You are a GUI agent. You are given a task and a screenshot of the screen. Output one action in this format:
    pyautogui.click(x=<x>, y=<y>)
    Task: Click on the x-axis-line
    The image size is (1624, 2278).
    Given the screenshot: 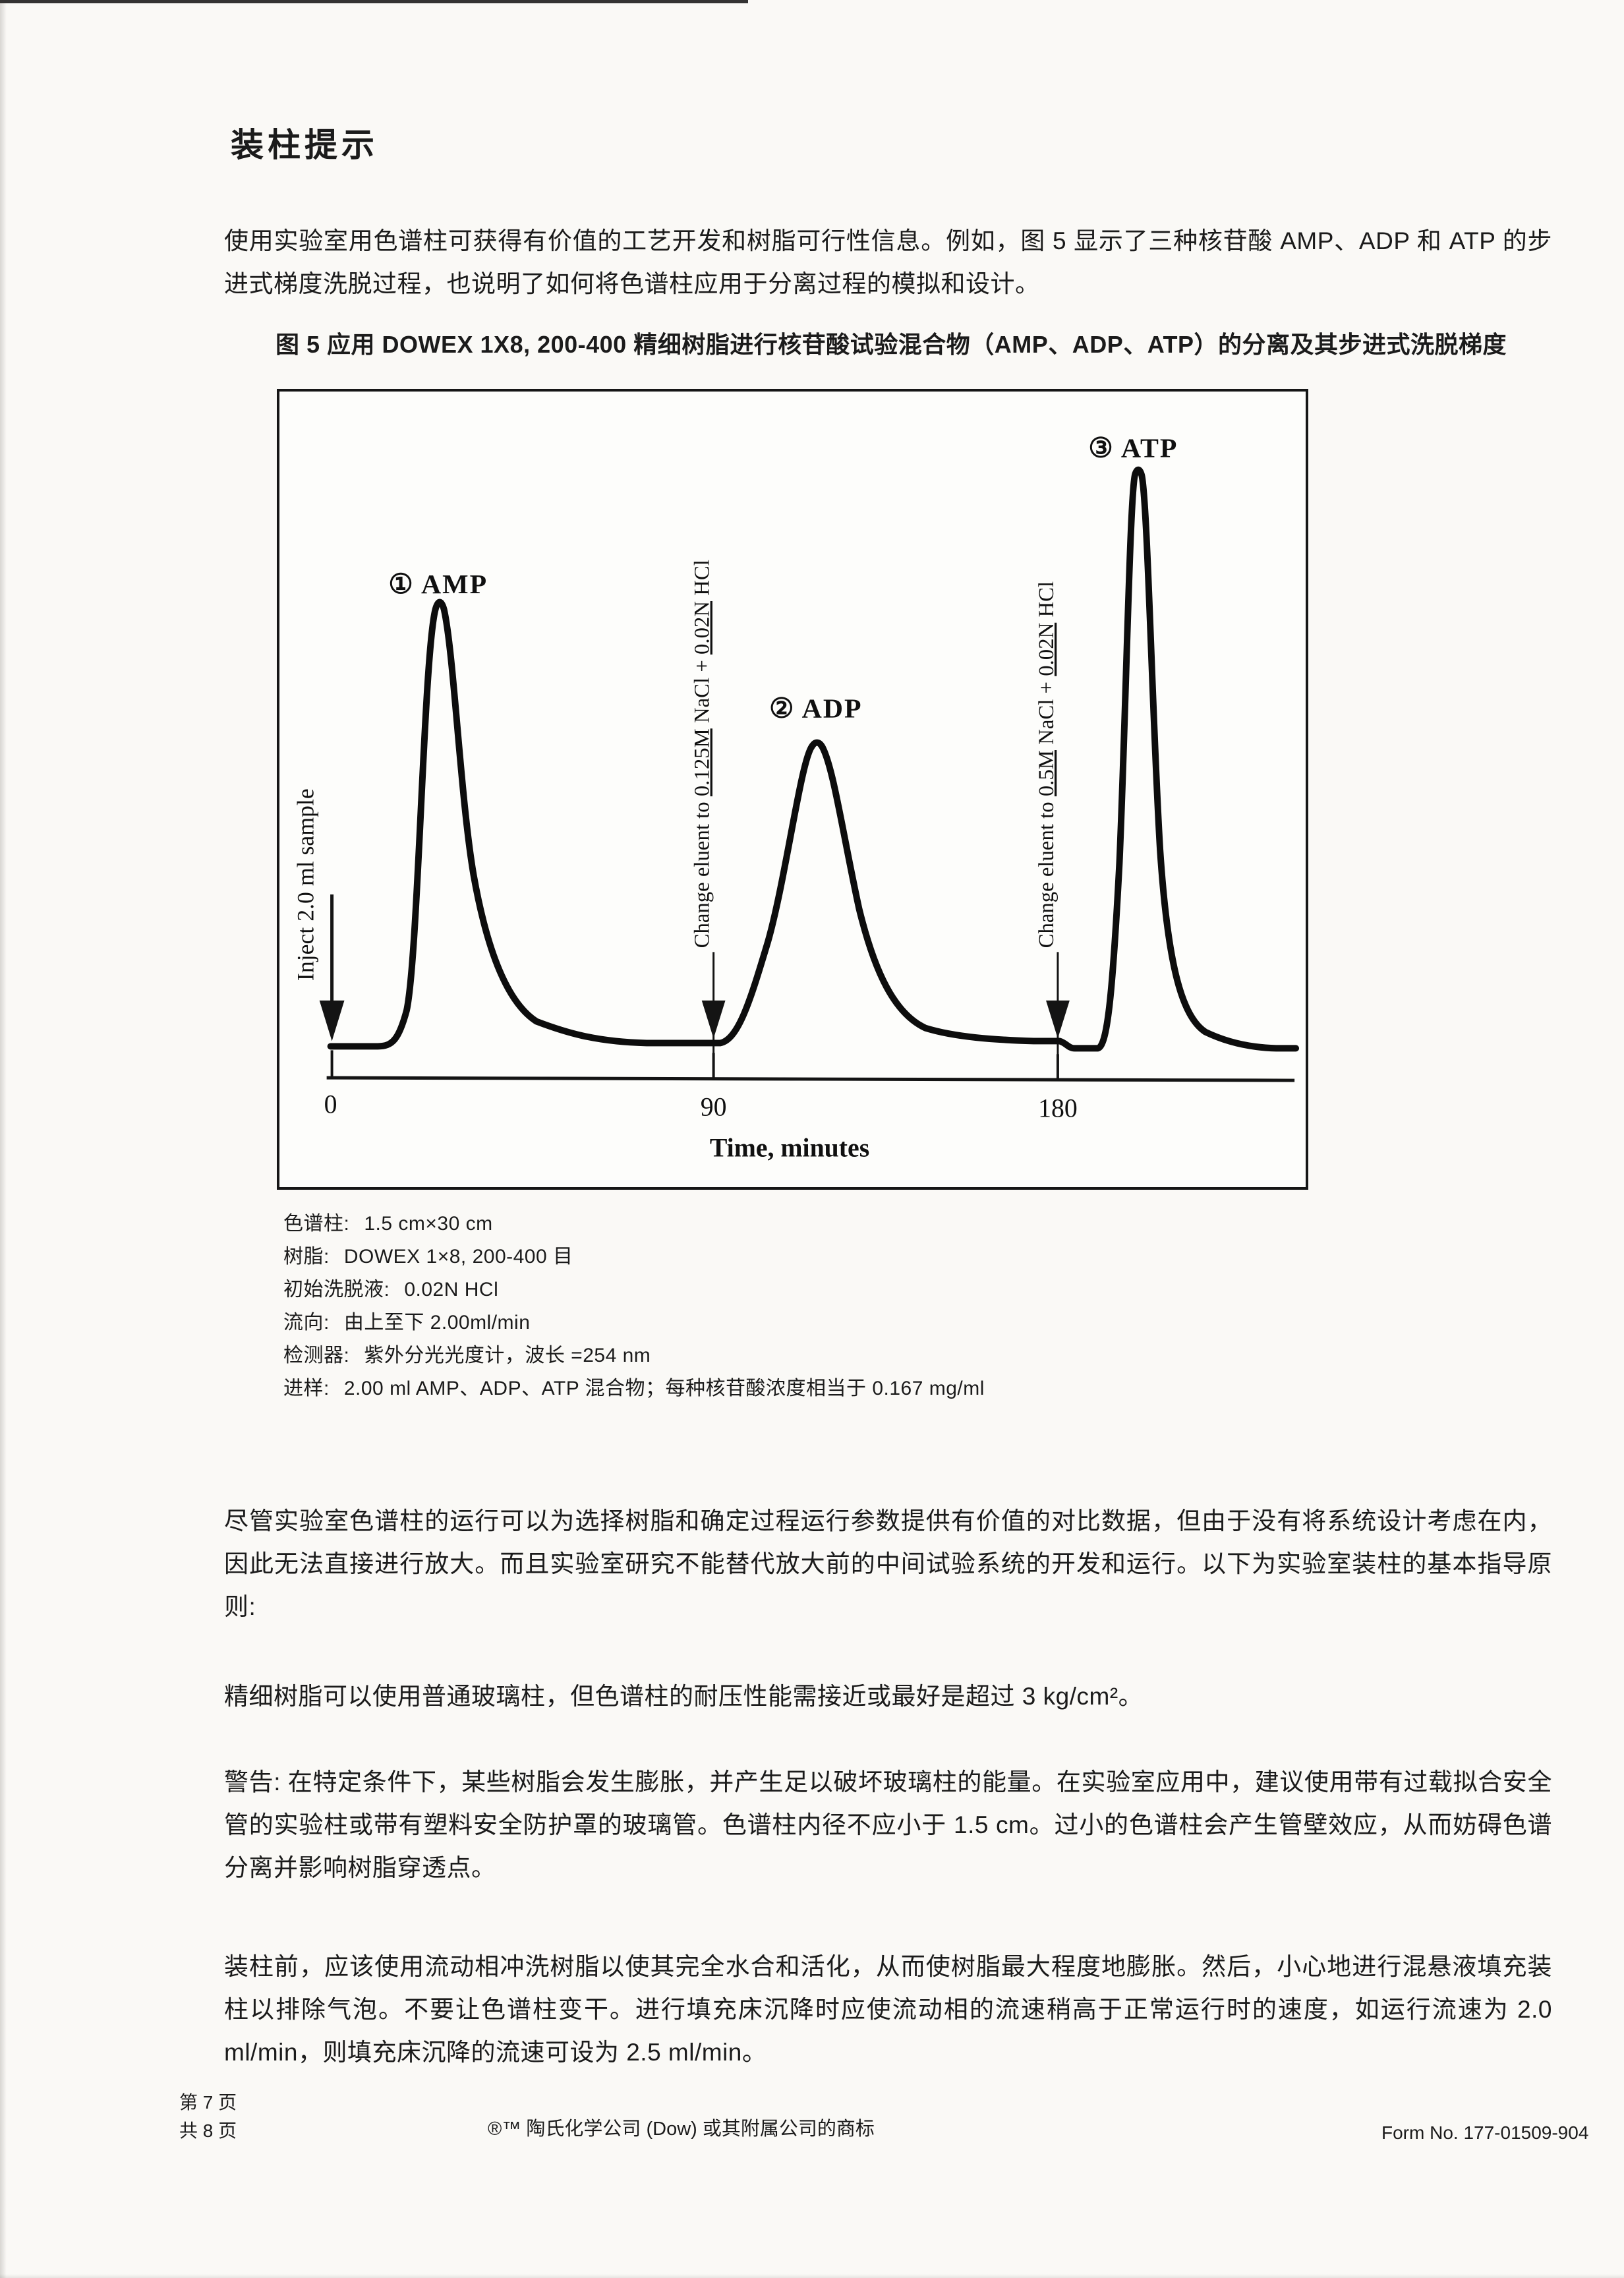 What is the action you would take?
    pyautogui.click(x=810, y=1079)
    